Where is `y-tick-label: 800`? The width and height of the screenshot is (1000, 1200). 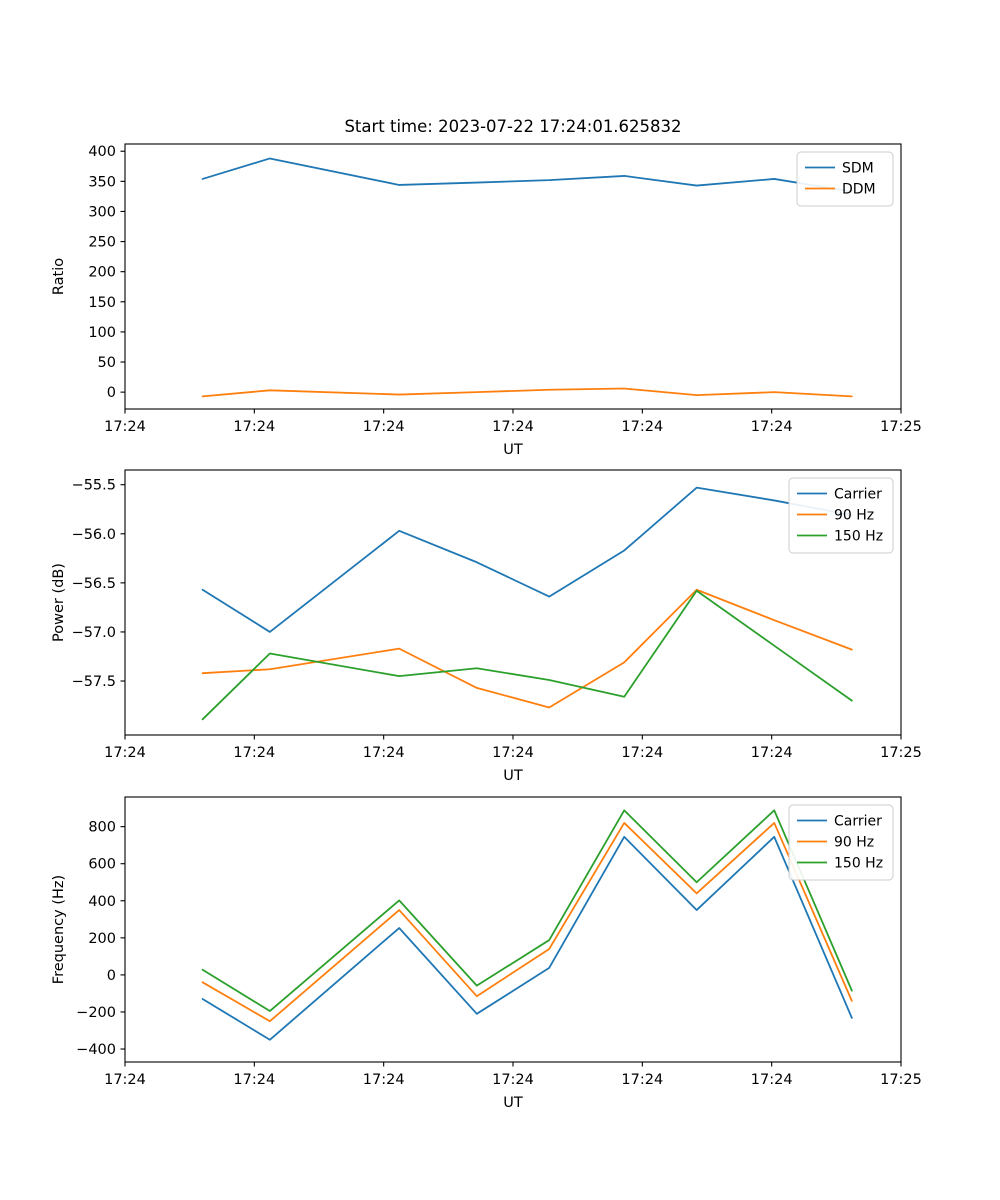
y-tick-label: 800 is located at coordinates (102, 828).